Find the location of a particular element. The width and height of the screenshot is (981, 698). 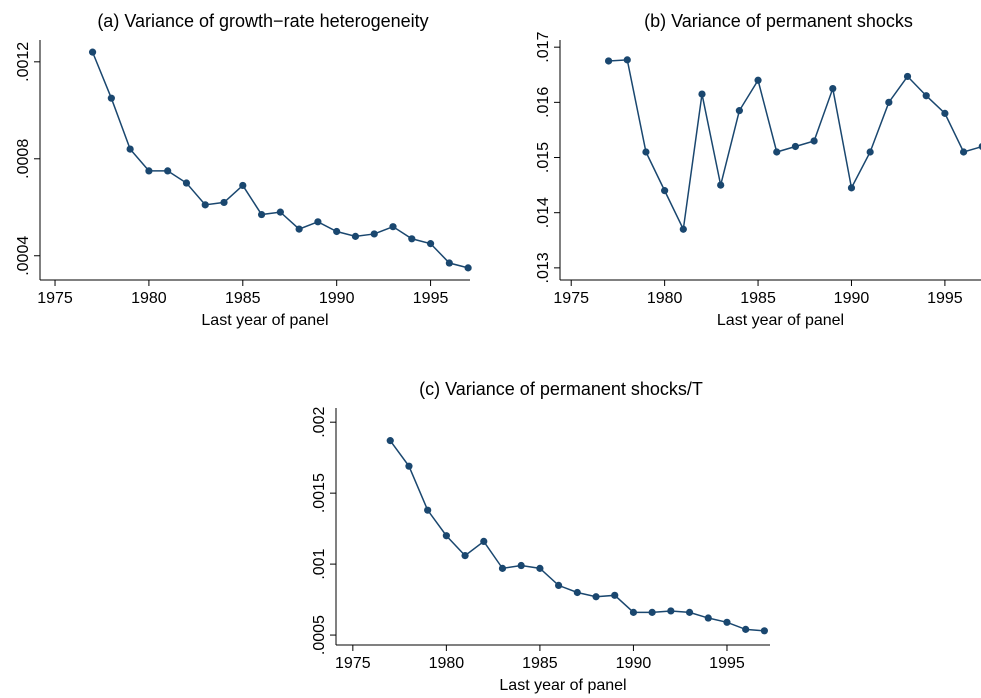

y-tick-label: .014 is located at coordinates (543, 212).